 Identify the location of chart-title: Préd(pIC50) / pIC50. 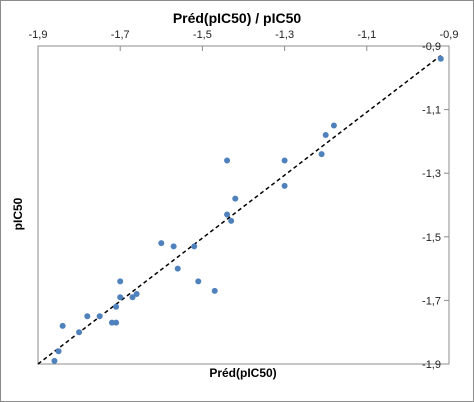
(237, 18).